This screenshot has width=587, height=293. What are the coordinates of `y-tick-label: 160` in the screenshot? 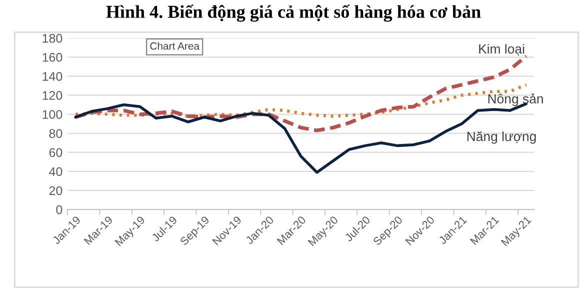 It's located at (52, 57).